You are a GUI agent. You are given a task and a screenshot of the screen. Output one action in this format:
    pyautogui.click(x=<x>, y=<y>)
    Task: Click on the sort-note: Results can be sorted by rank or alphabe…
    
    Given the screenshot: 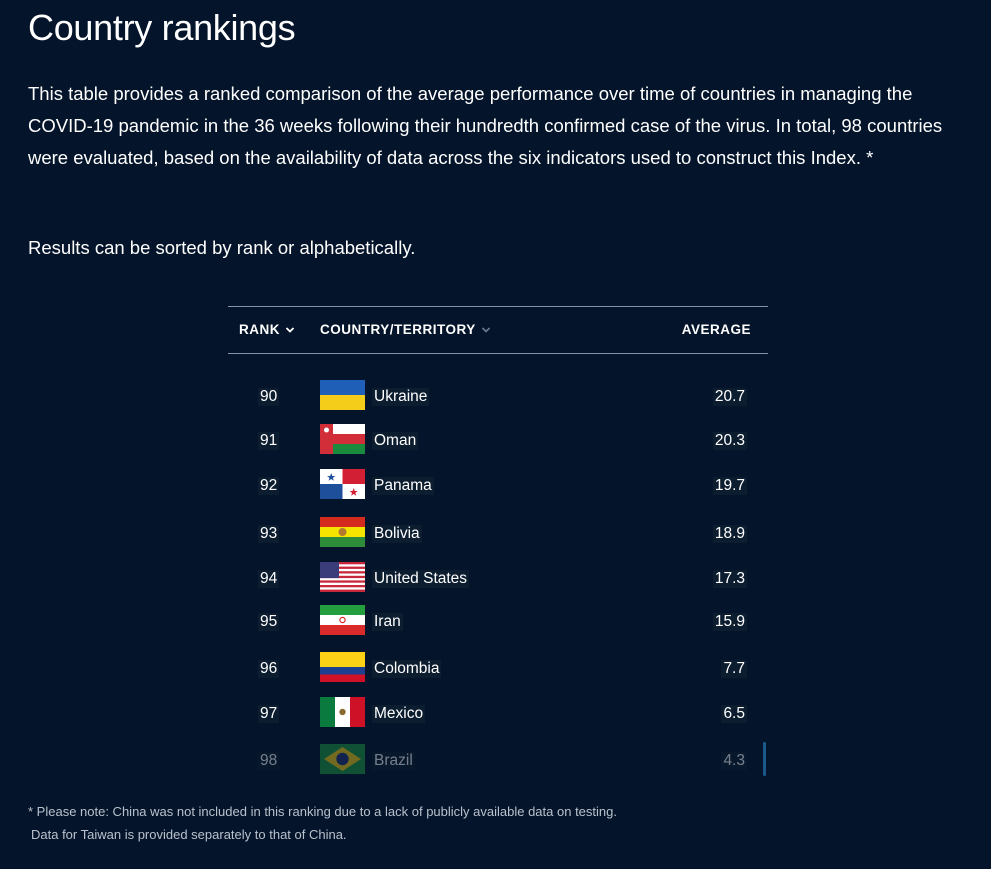 What is the action you would take?
    pyautogui.click(x=222, y=247)
    